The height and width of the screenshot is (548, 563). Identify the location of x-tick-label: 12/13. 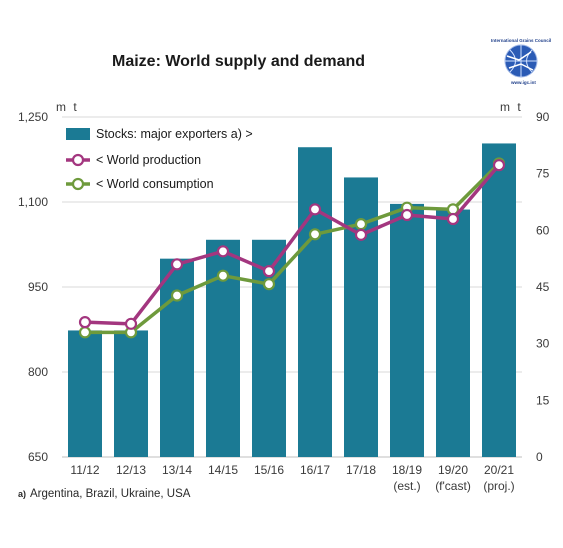
(131, 470).